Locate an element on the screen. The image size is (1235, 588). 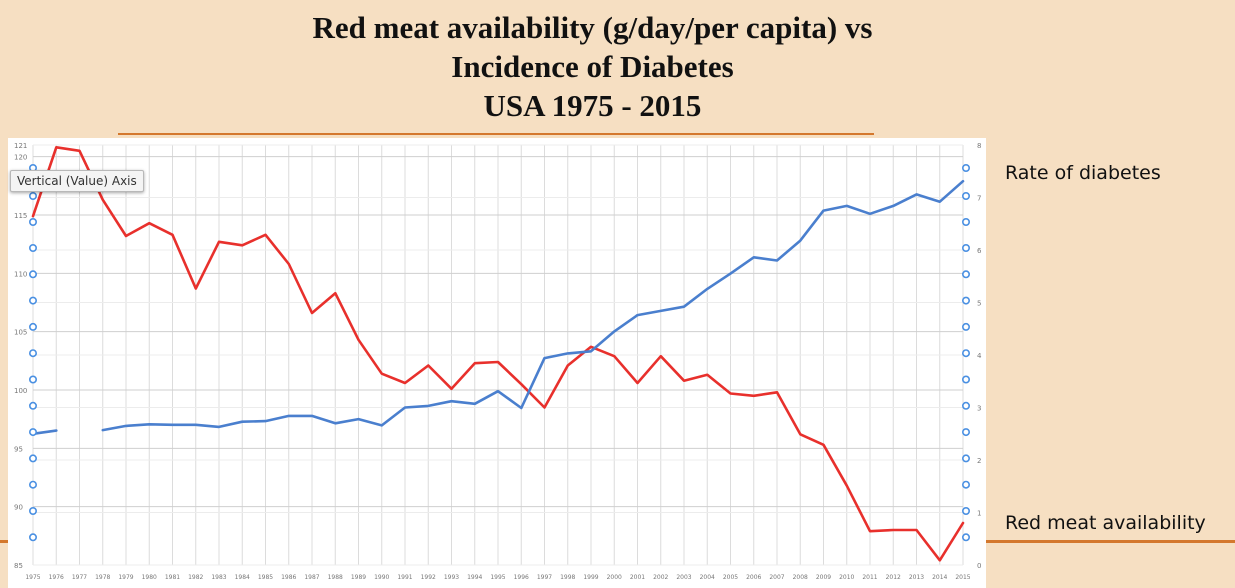
x-tick-label: 1981 is located at coordinates (172, 577).